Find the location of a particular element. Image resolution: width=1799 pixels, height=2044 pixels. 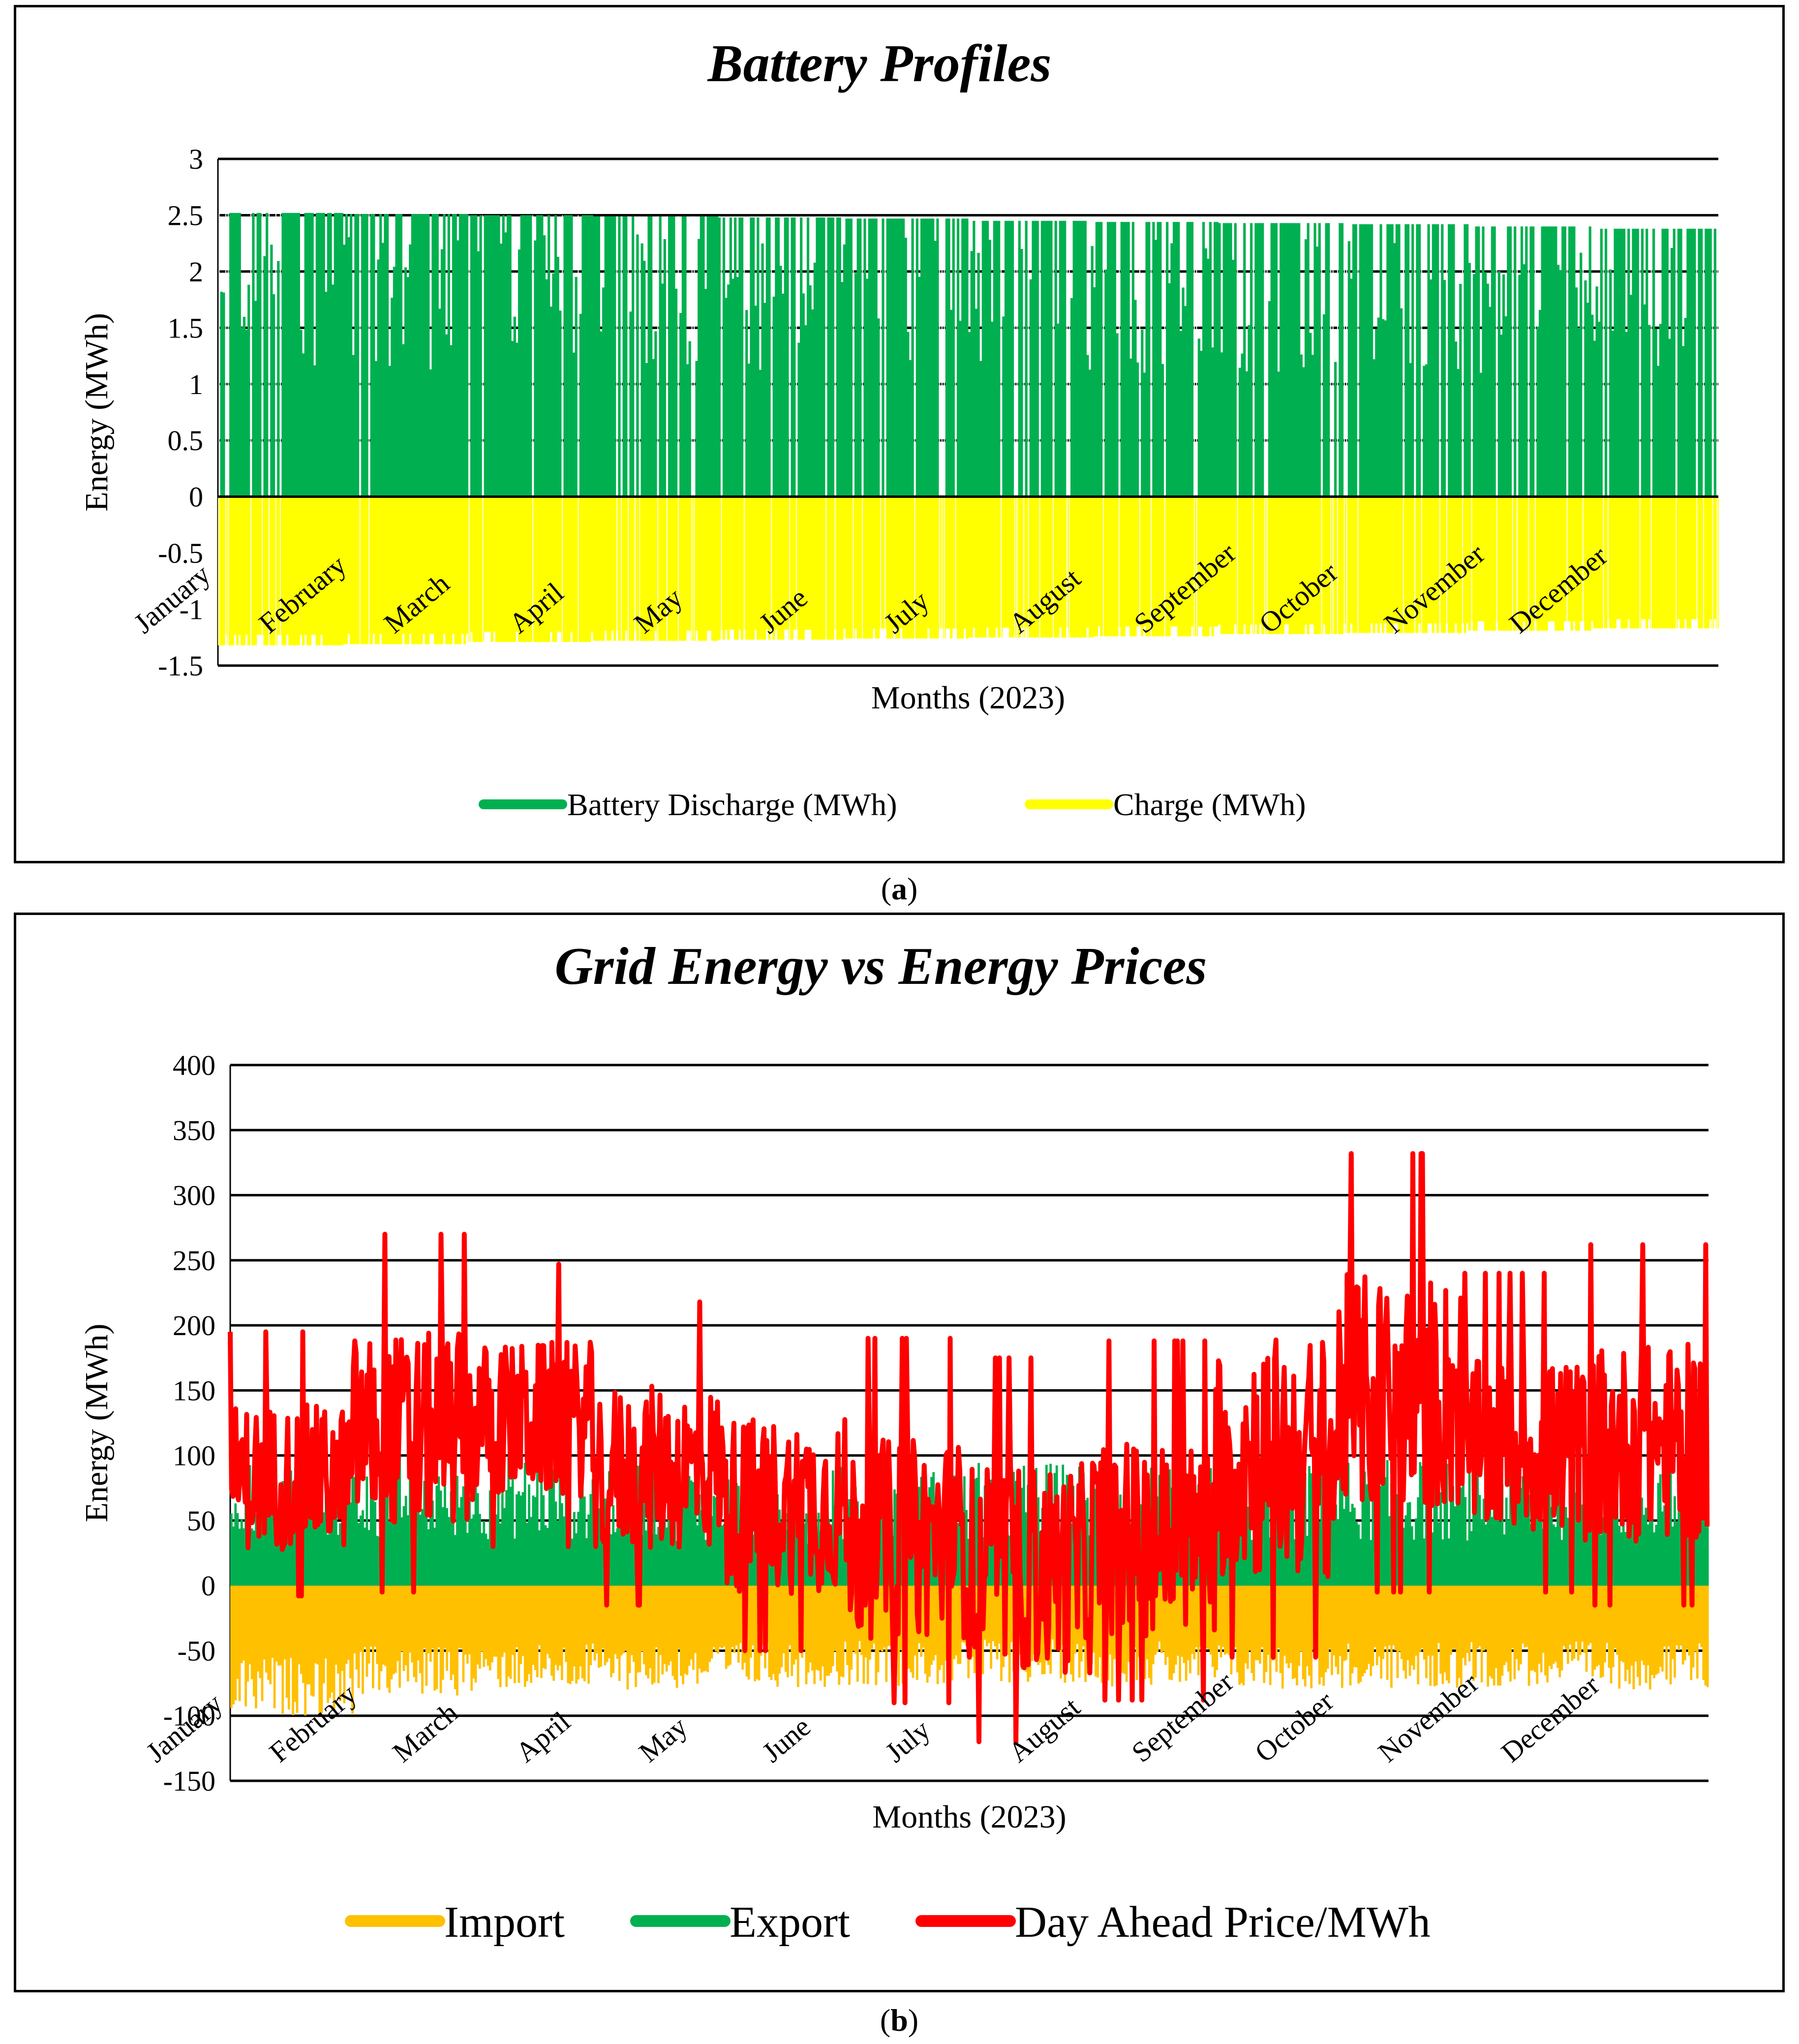

legend-item: Import is located at coordinates (455, 1922).